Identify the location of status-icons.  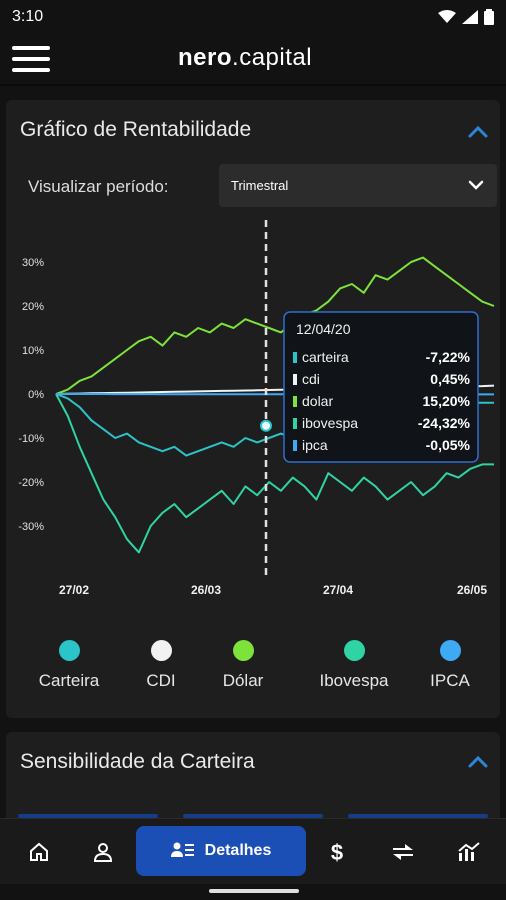
(466, 17).